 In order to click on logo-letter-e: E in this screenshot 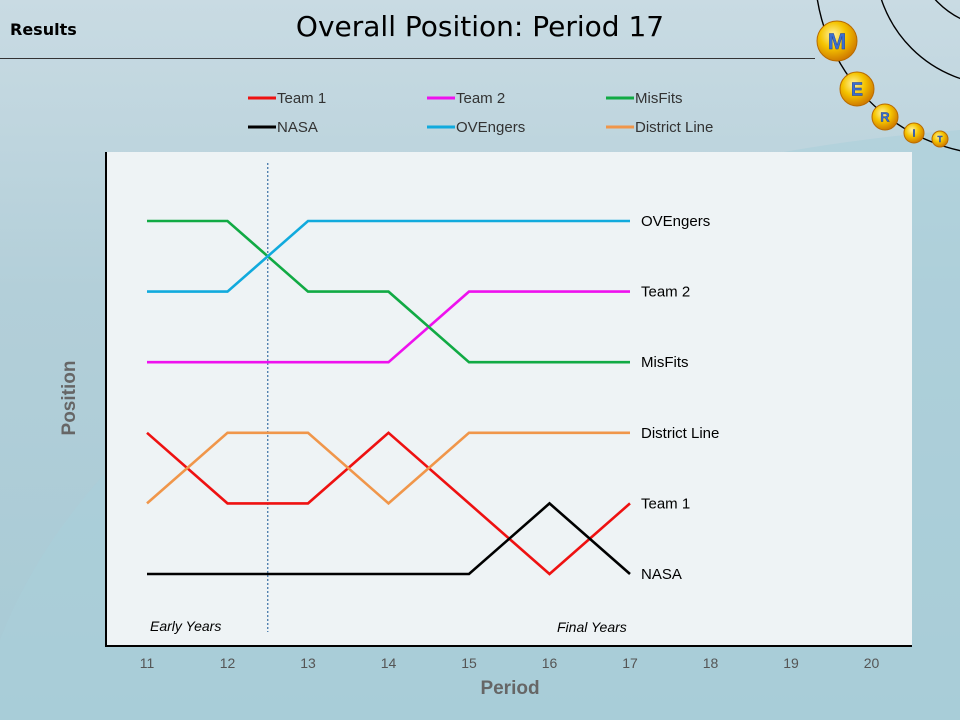, I will do `click(857, 89)`.